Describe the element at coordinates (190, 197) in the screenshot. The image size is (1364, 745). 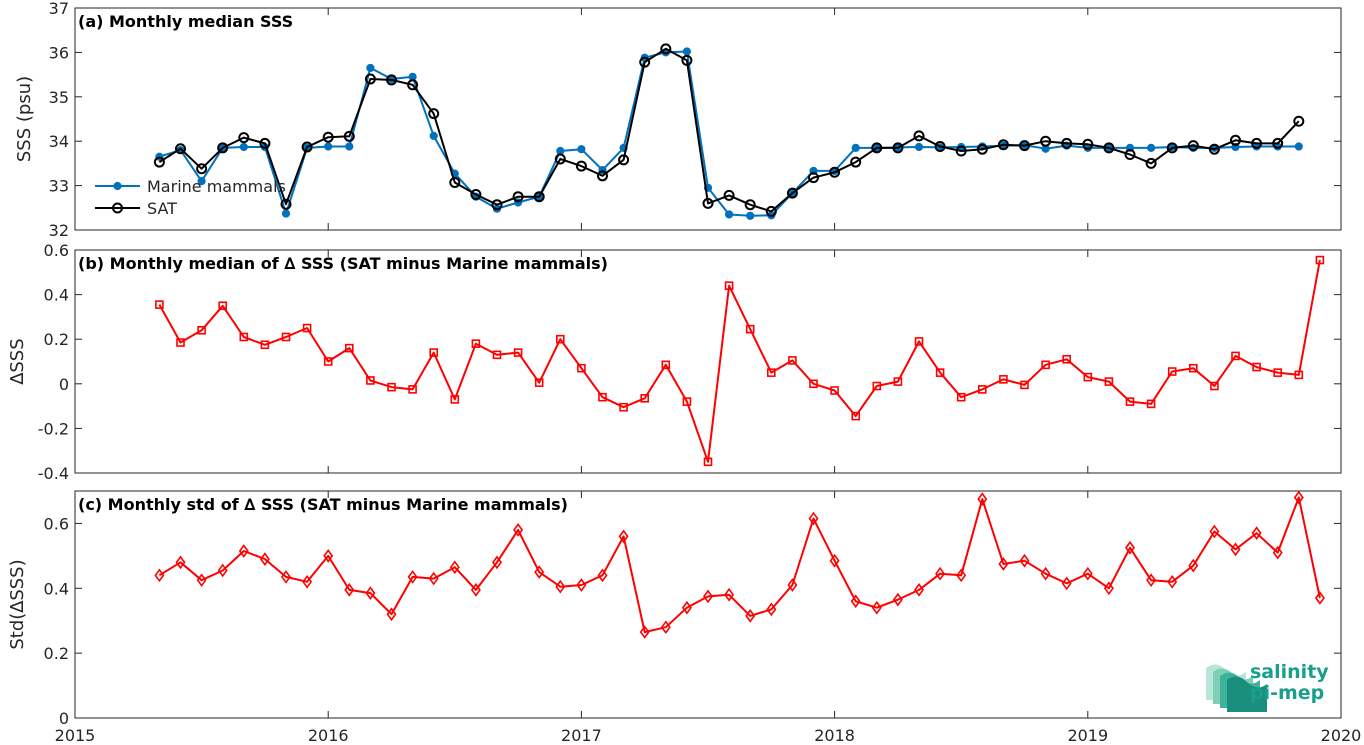
I see `legend: Marine mammals SAT` at that location.